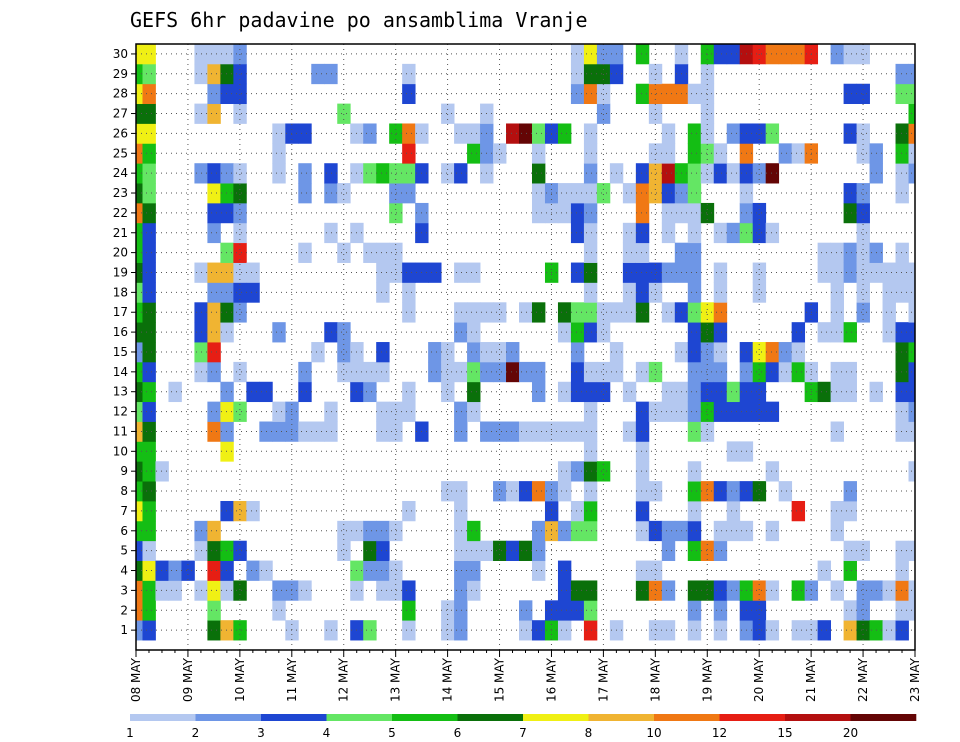  I want to click on y-tick-label: 20, so click(120, 253).